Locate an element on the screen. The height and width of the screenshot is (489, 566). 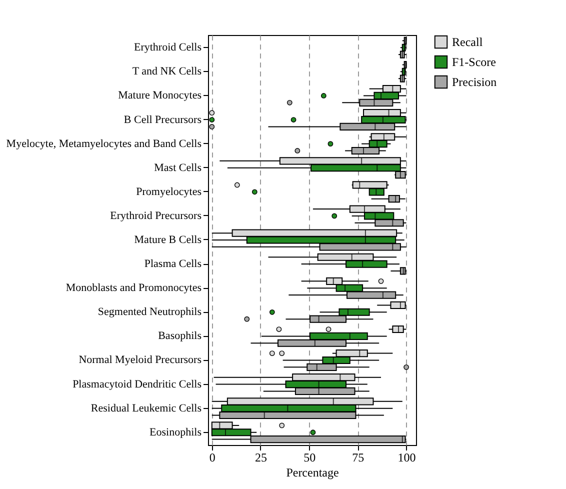
y-tick-label: Promyelocytes is located at coordinates (169, 192).